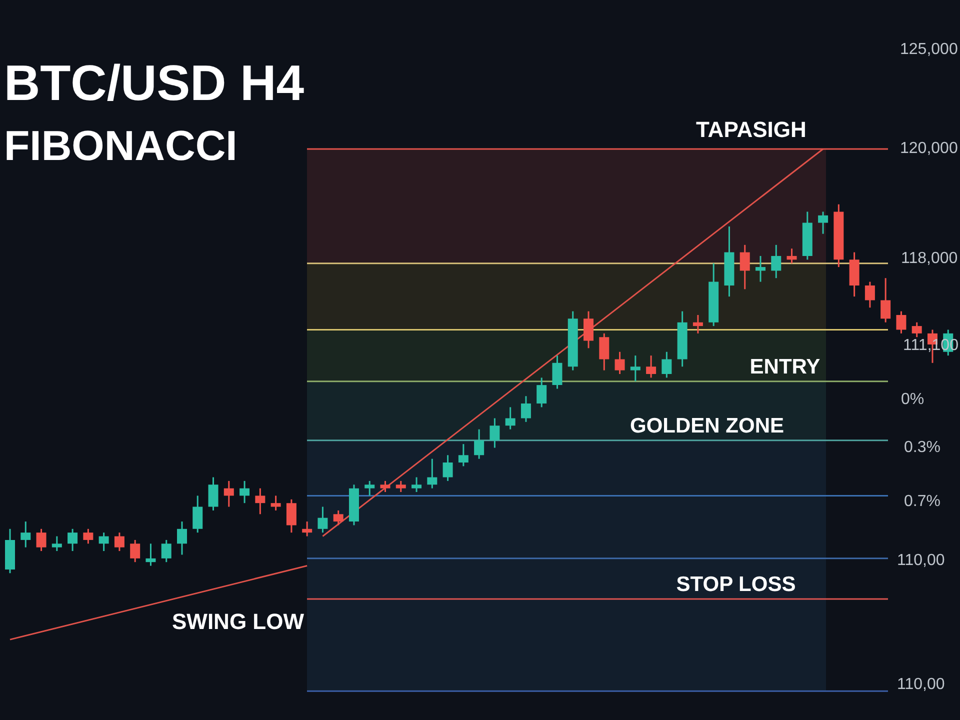 The image size is (960, 720). What do you see at coordinates (921, 685) in the screenshot?
I see `text: 110,00` at bounding box center [921, 685].